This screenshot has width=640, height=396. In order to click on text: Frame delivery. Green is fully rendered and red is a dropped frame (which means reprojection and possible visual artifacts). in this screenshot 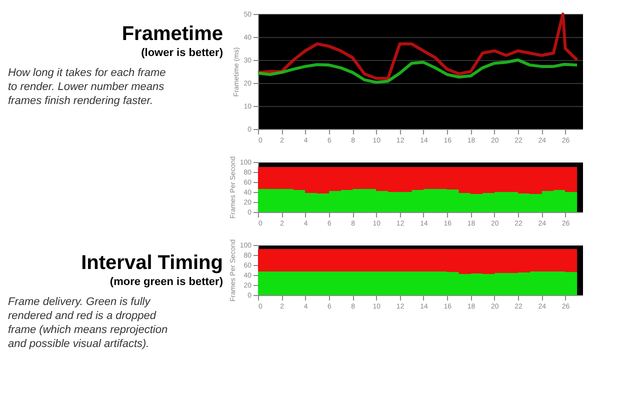, I will do `click(88, 323)`.